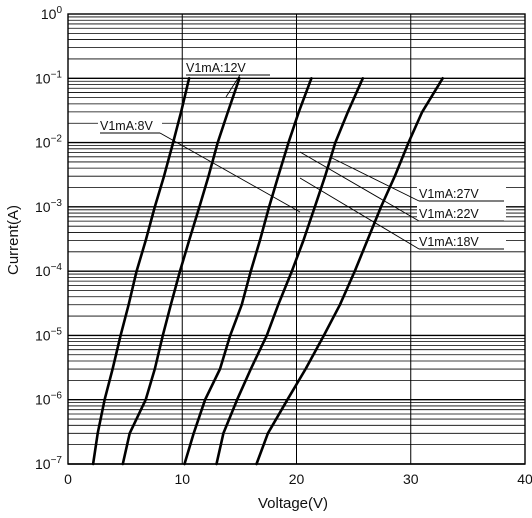 This screenshot has height=518, width=532. What do you see at coordinates (449, 194) in the screenshot?
I see `annotation-label: V1mA:27V` at bounding box center [449, 194].